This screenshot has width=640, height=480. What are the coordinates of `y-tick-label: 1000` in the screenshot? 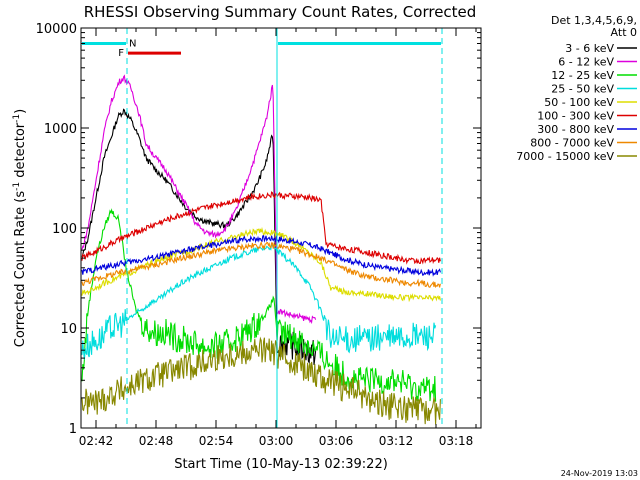 It's located at (60, 129).